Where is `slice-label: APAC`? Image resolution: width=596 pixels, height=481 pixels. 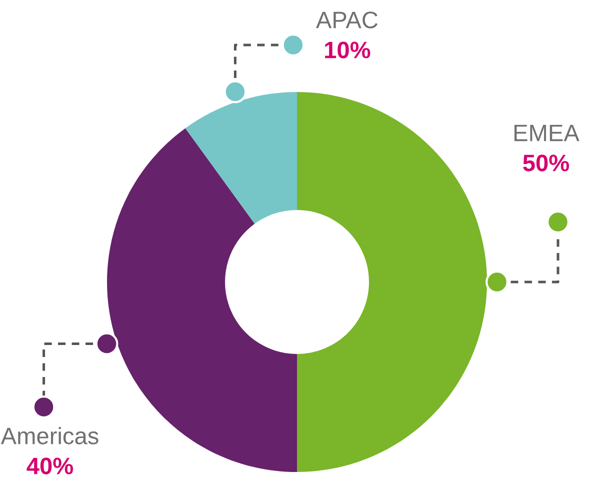
slice-label: APAC is located at coordinates (347, 20).